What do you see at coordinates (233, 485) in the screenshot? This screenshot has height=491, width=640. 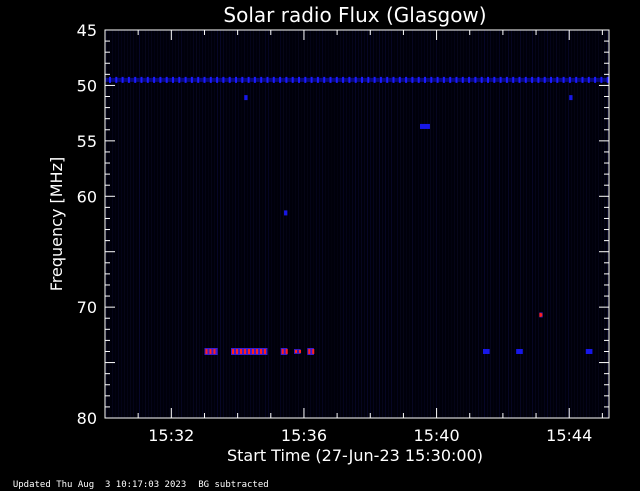 I see `bg-subtracted-note: BG subtracted` at bounding box center [233, 485].